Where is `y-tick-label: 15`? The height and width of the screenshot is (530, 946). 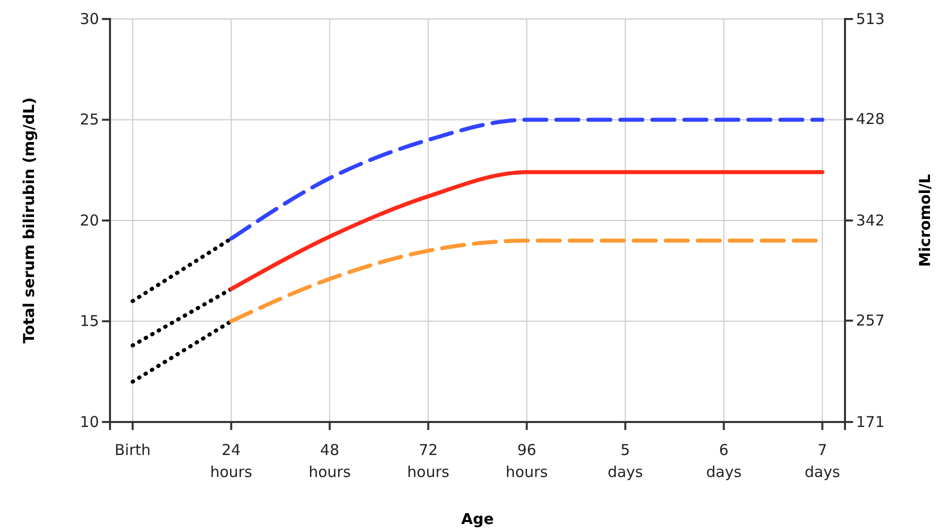 y-tick-label: 15 is located at coordinates (89, 321).